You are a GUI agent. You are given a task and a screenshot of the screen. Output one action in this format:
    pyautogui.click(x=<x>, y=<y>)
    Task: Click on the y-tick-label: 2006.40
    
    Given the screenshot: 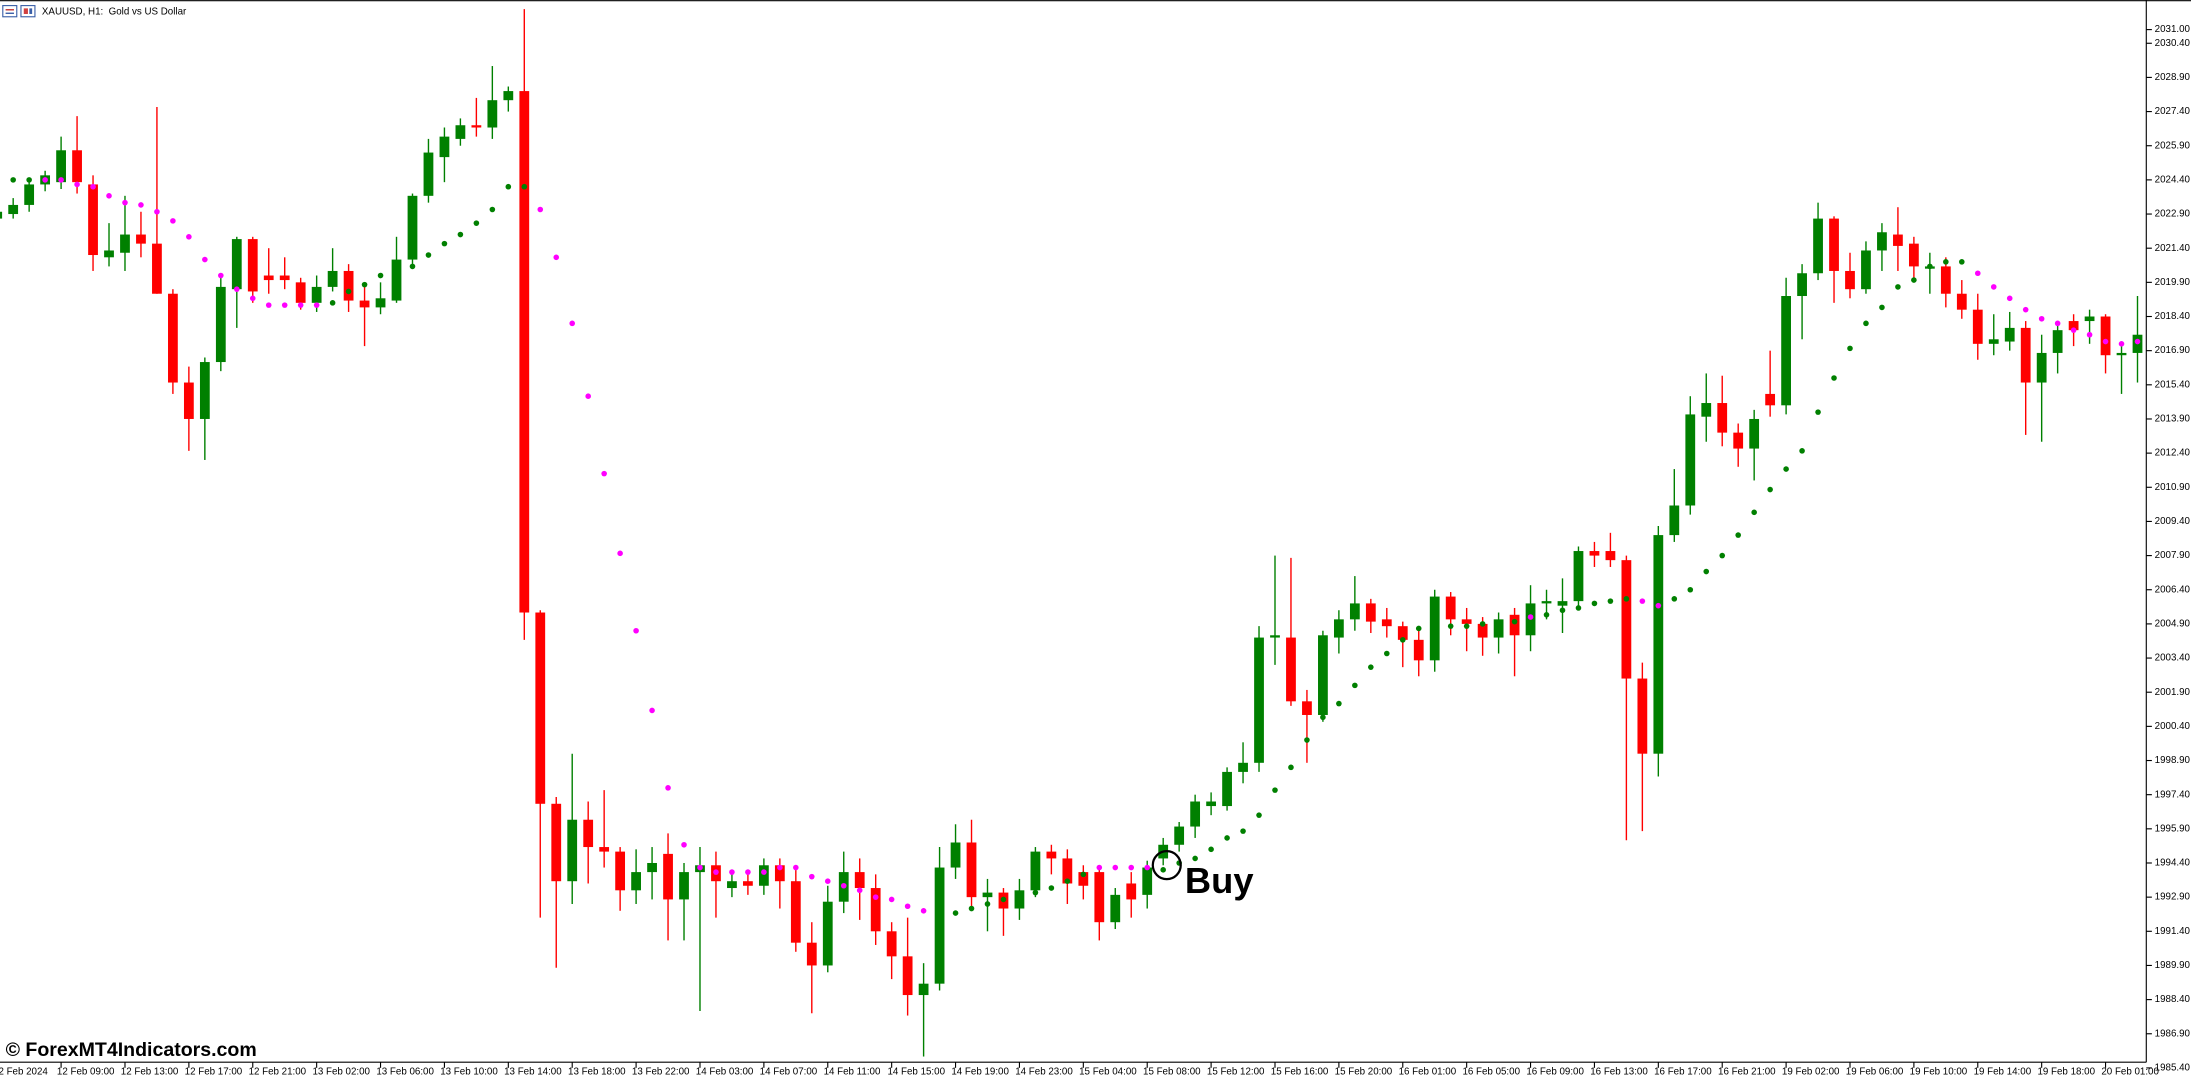 What is the action you would take?
    pyautogui.click(x=2173, y=589)
    